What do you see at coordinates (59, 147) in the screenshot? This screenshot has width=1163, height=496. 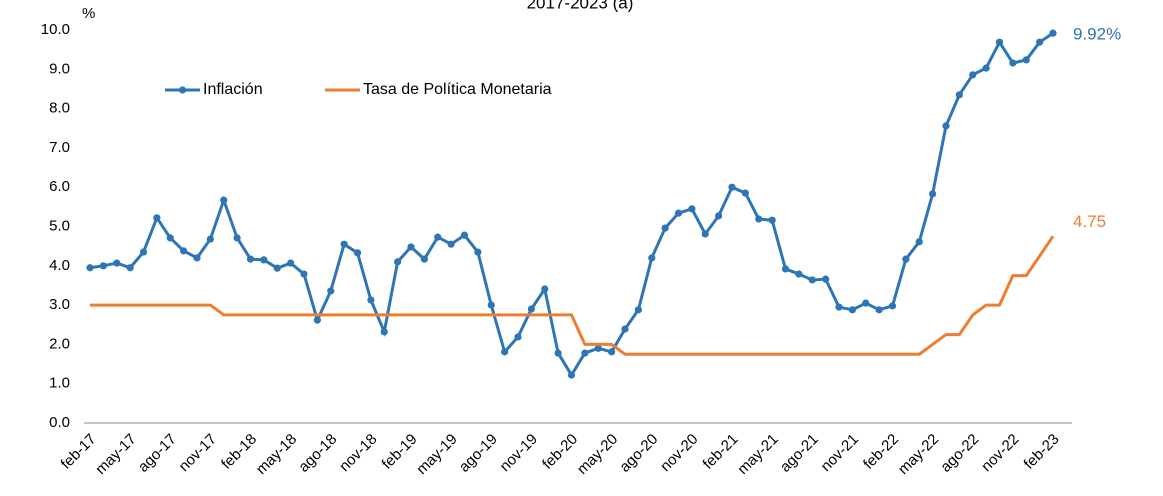 I see `y-tick-label: 7.0` at bounding box center [59, 147].